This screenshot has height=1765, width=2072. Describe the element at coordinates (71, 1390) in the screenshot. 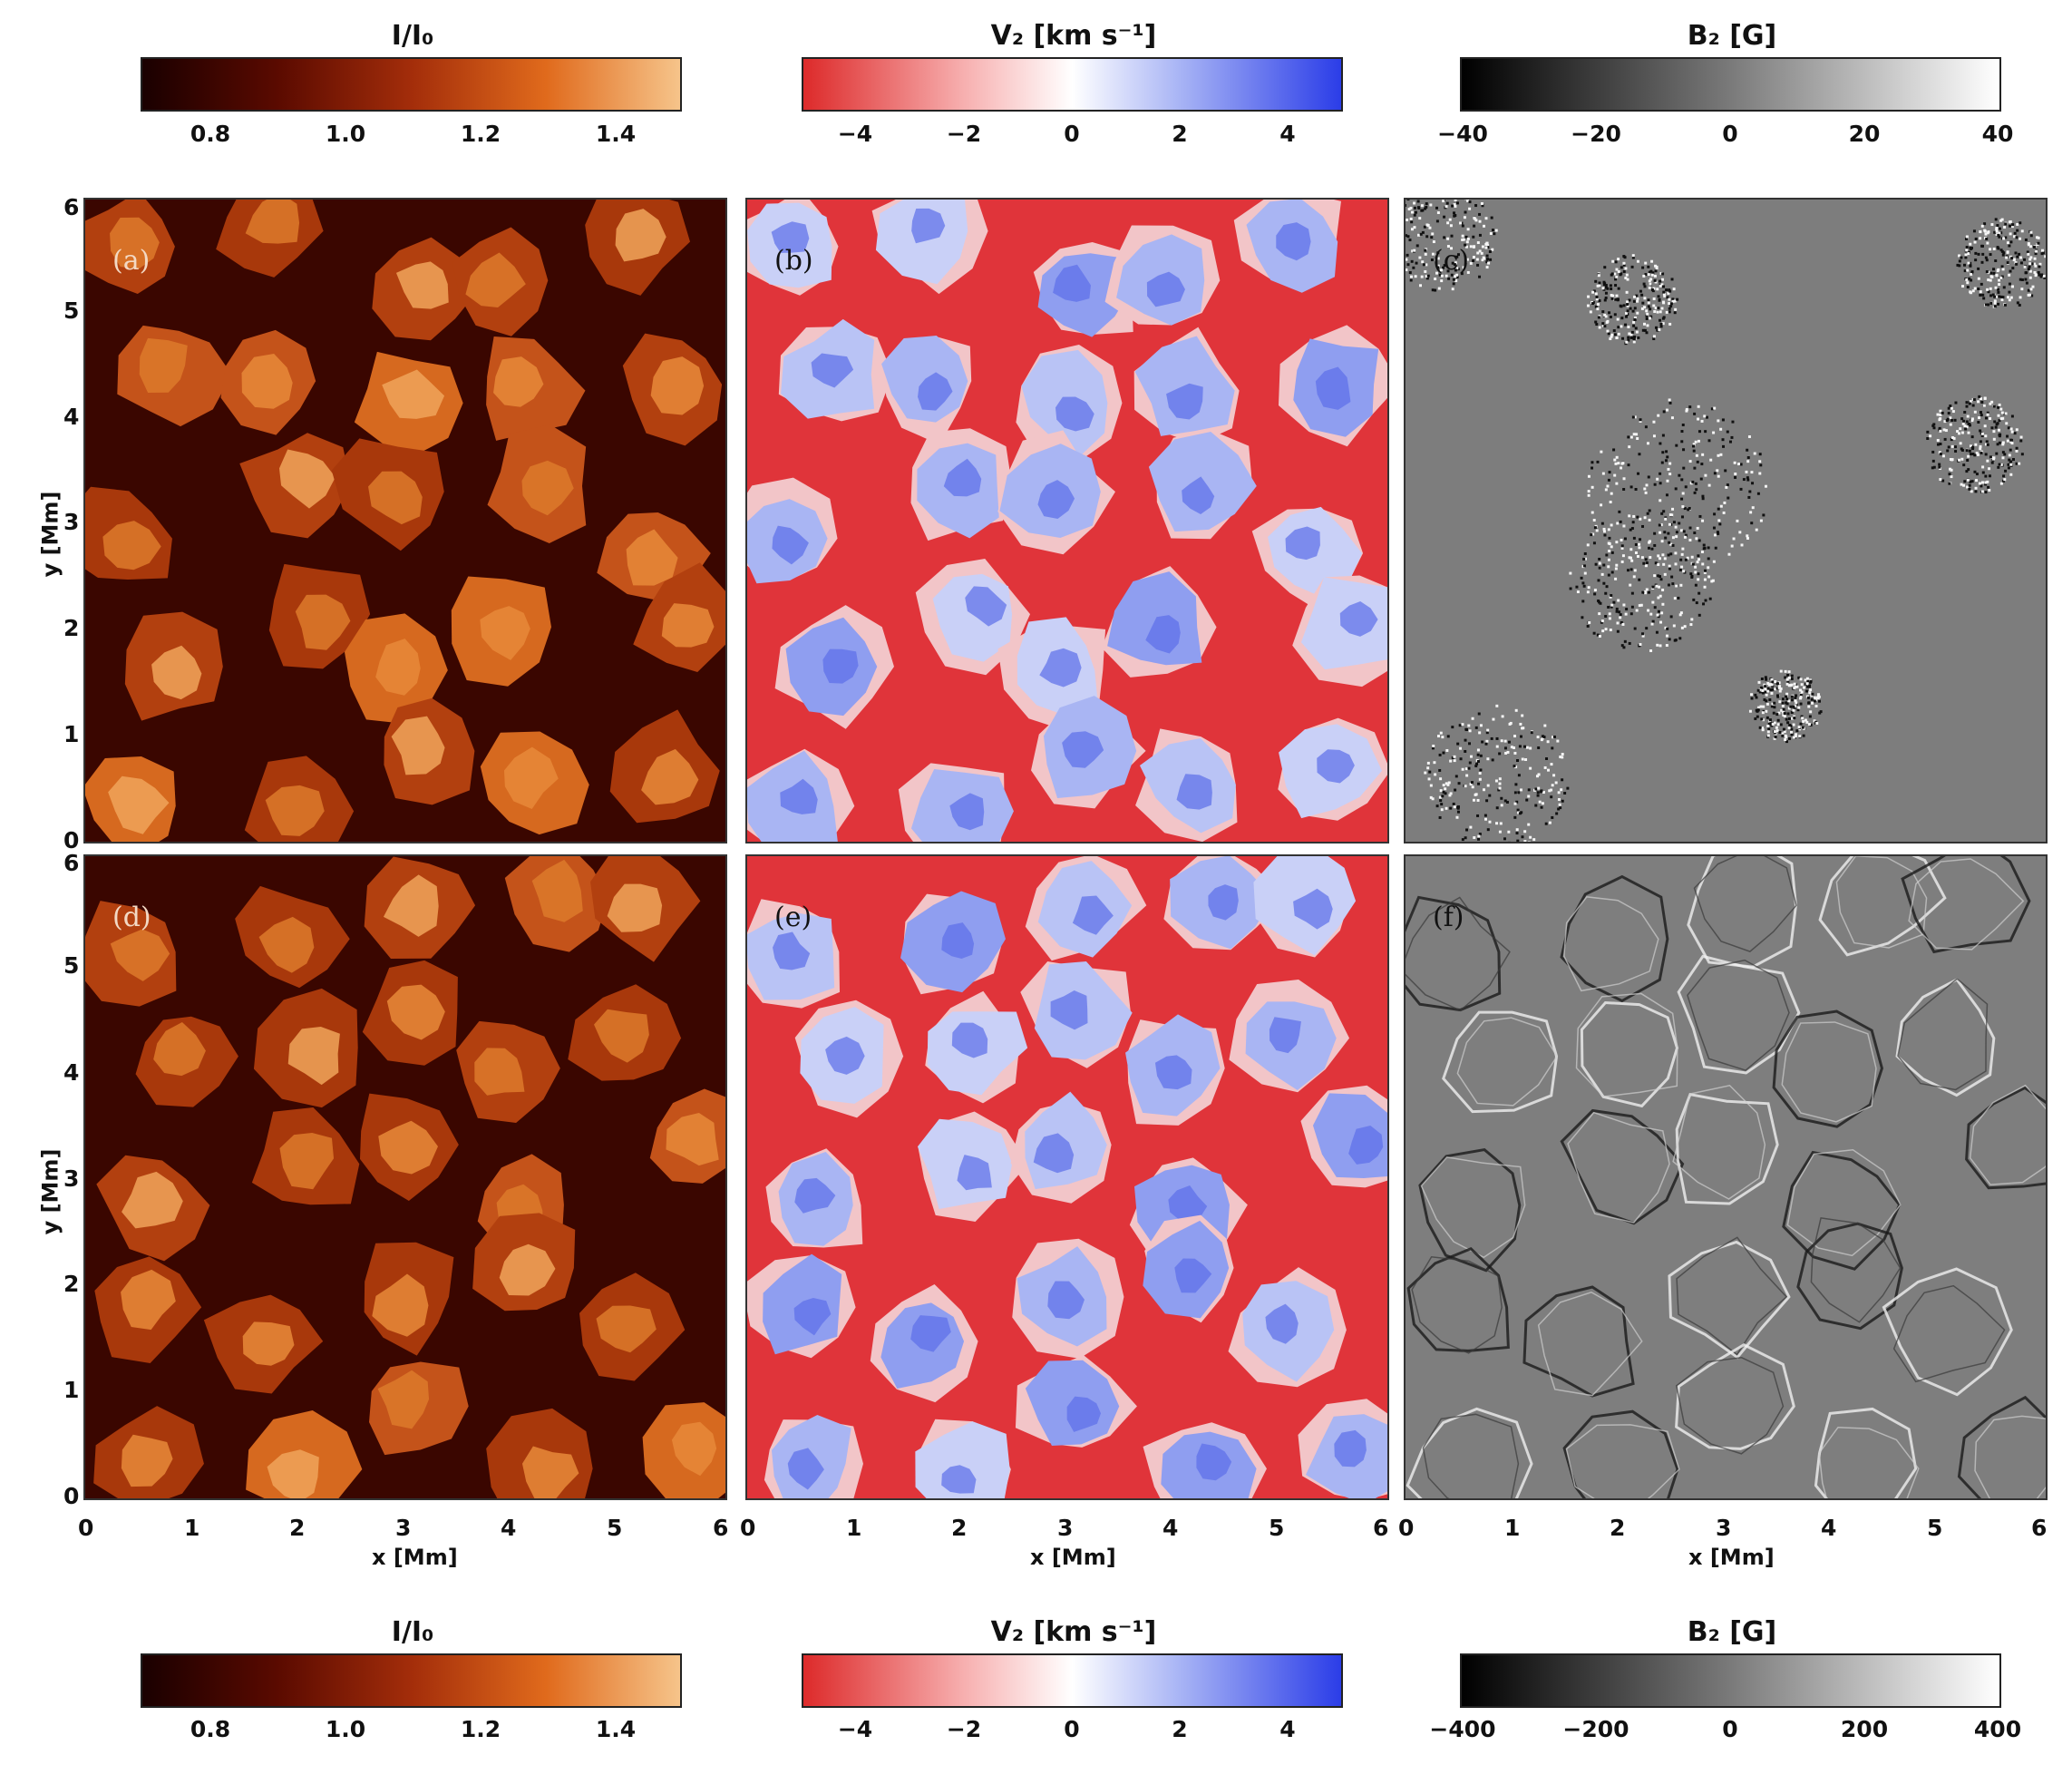

I see `y-tick: 1` at that location.